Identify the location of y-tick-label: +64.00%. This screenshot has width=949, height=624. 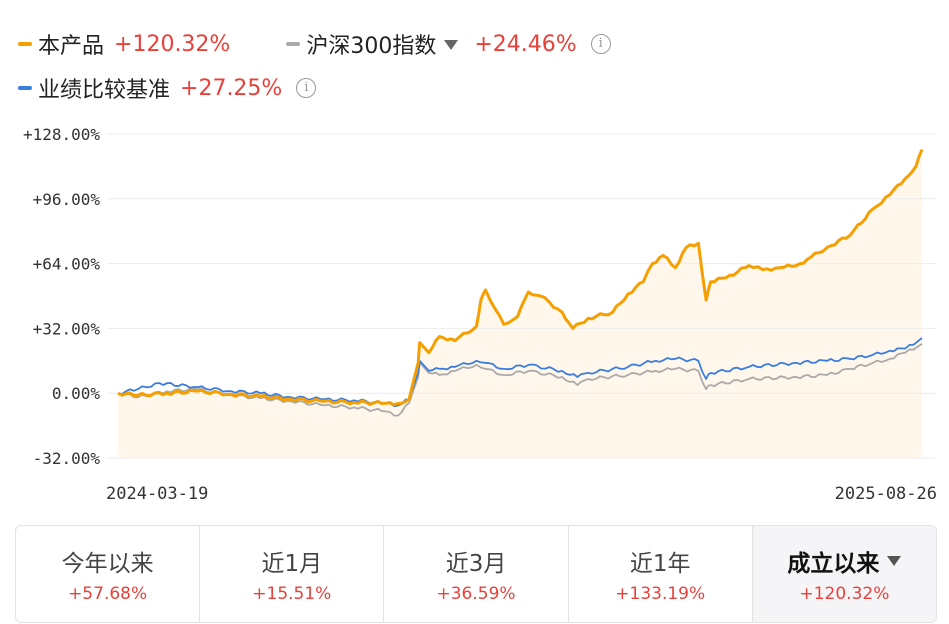
(67, 264).